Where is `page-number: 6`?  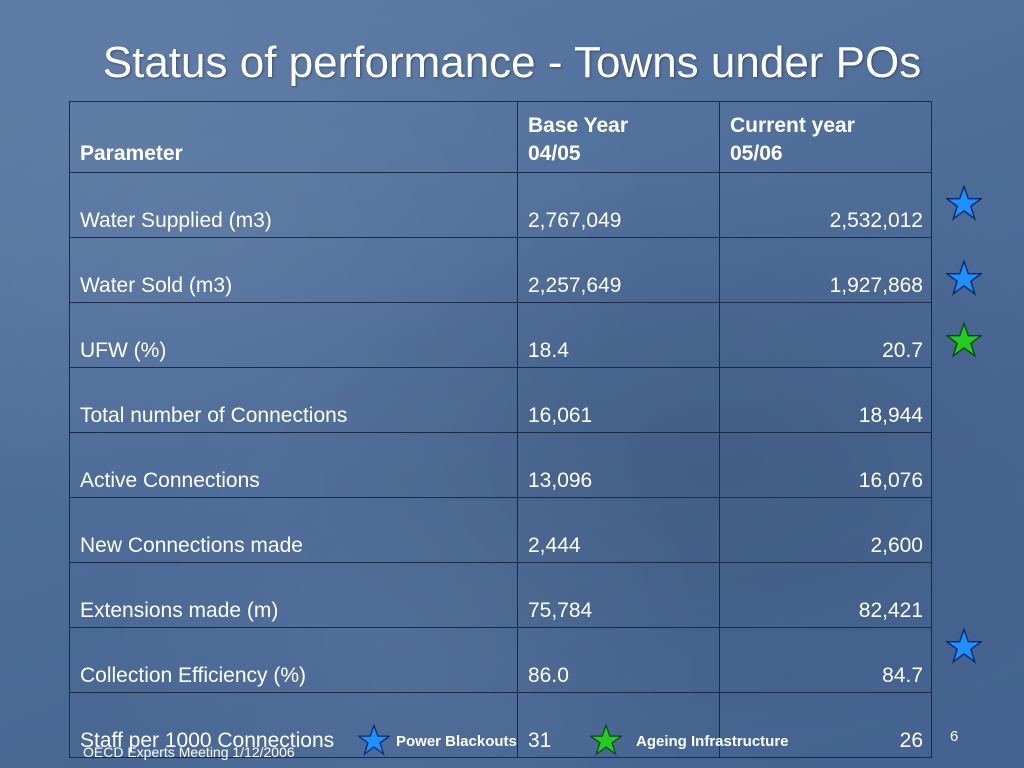
page-number: 6 is located at coordinates (954, 736).